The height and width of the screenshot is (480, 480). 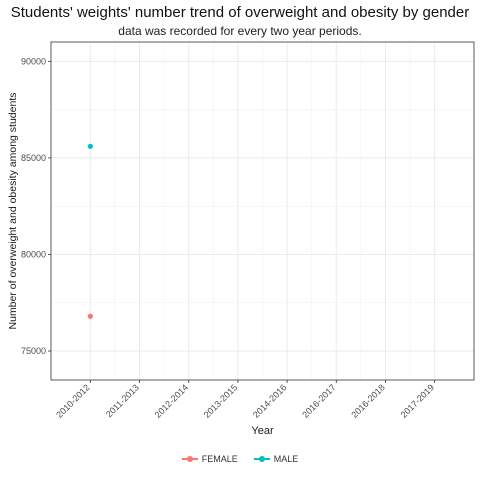 What do you see at coordinates (90, 316) in the screenshot?
I see `data-point-female` at bounding box center [90, 316].